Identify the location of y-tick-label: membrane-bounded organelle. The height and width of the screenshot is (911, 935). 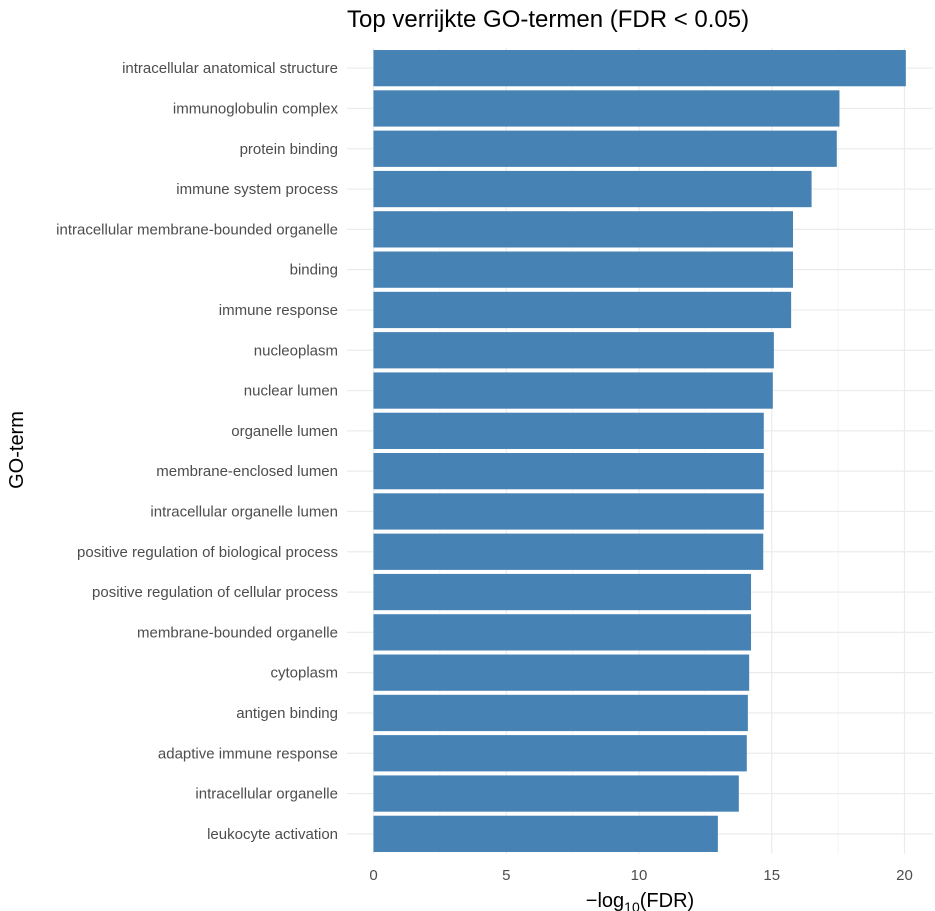
(237, 632).